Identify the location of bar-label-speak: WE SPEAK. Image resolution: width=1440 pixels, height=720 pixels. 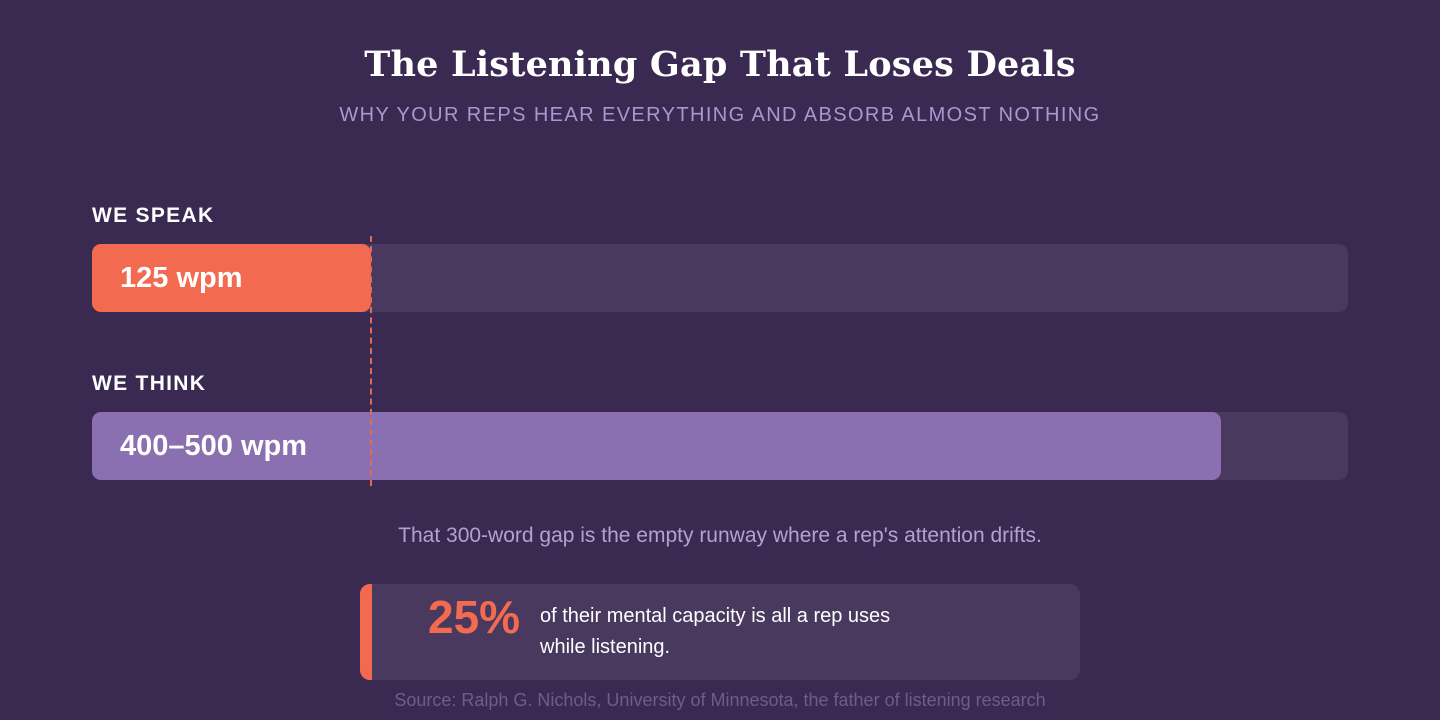
(153, 215).